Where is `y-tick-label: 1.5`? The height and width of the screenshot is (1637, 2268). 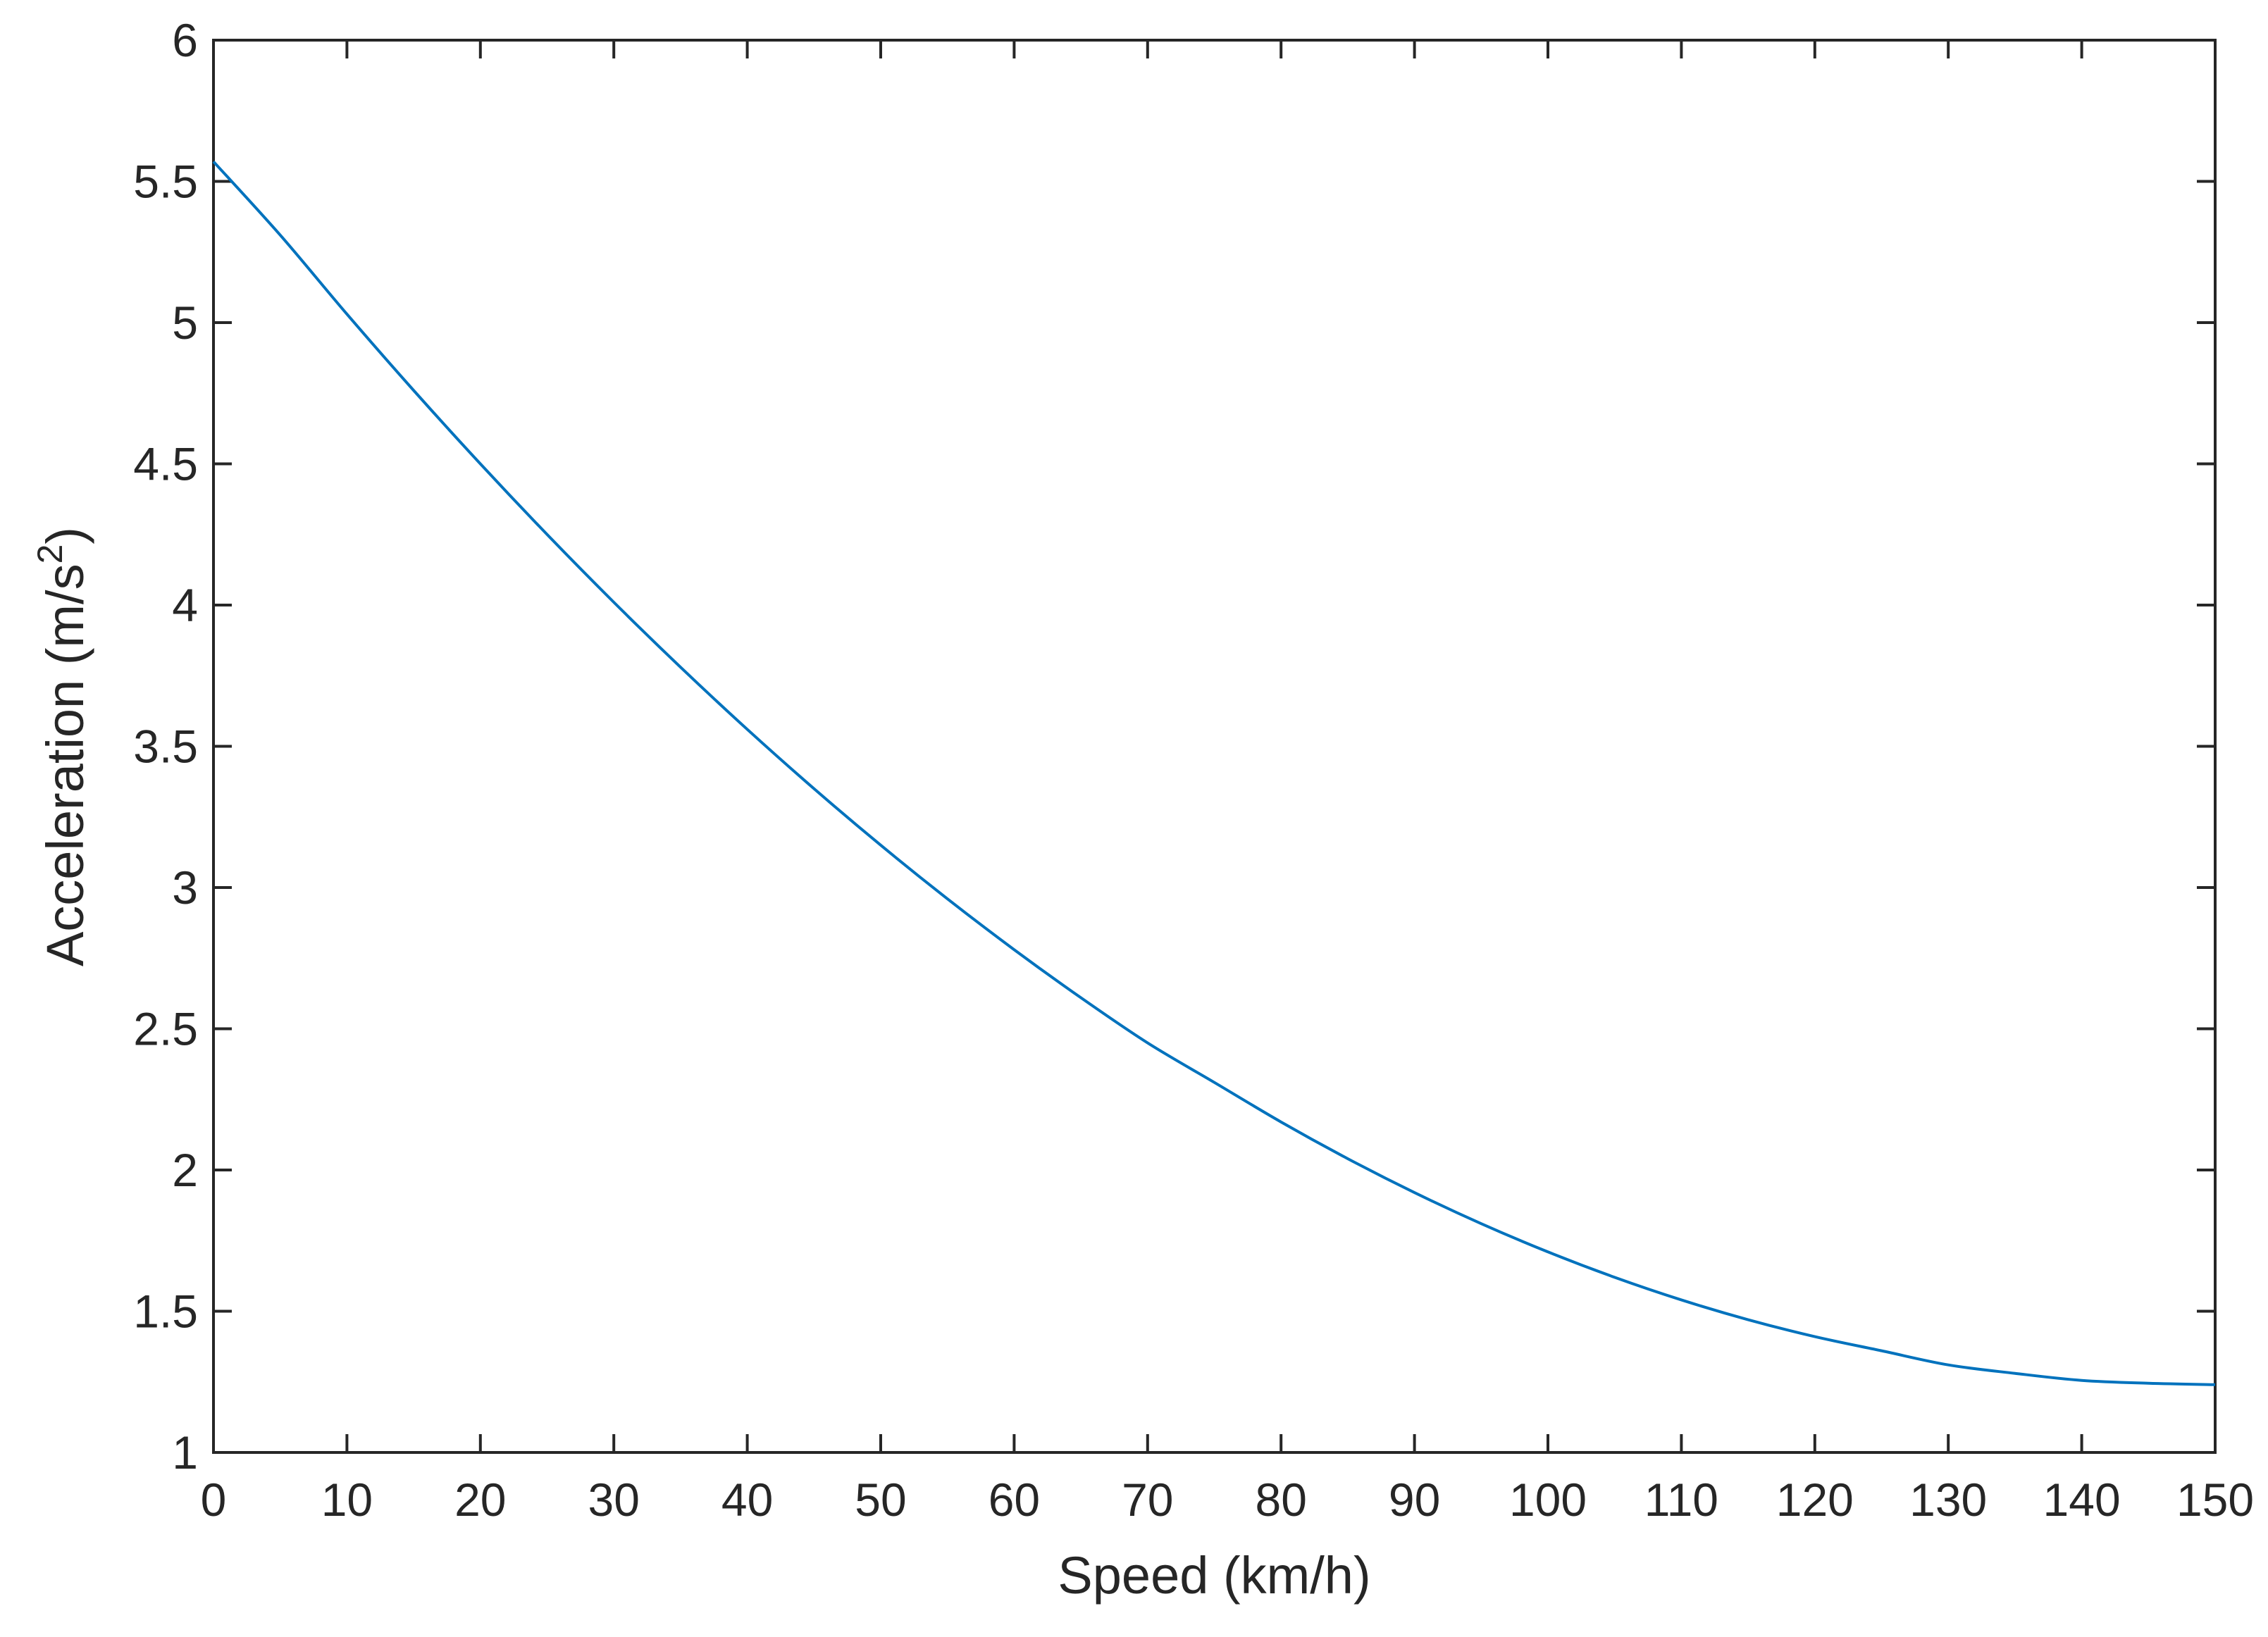 y-tick-label: 1.5 is located at coordinates (165, 1312).